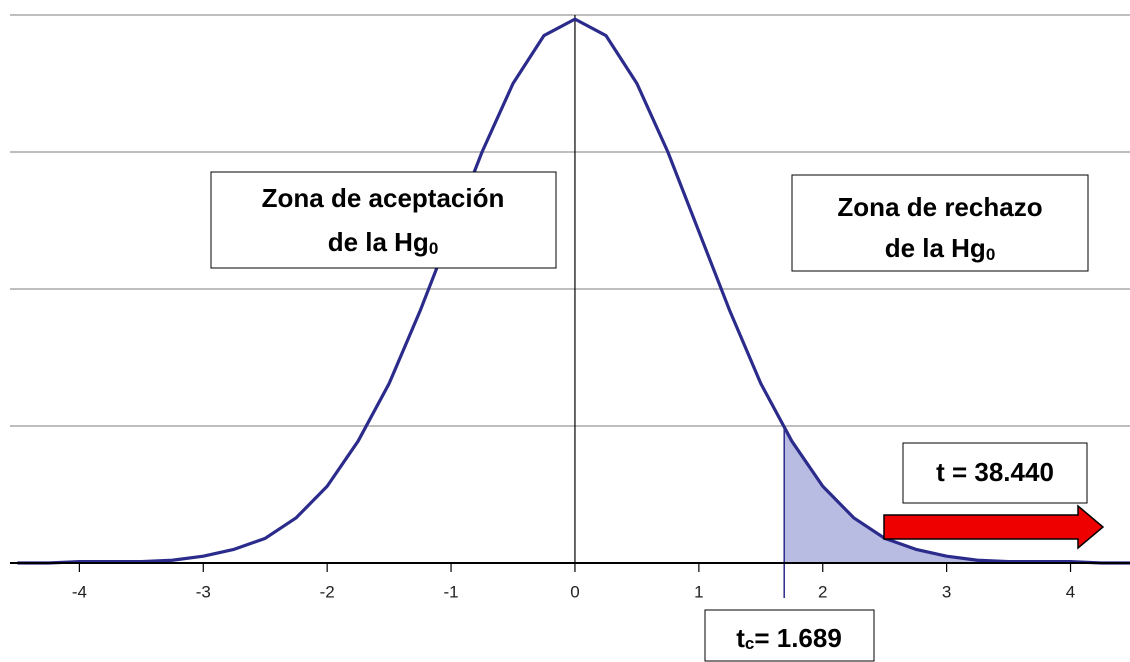 This screenshot has height=662, width=1130. Describe the element at coordinates (797, 638) in the screenshot. I see `critical-label: = 1.689` at that location.